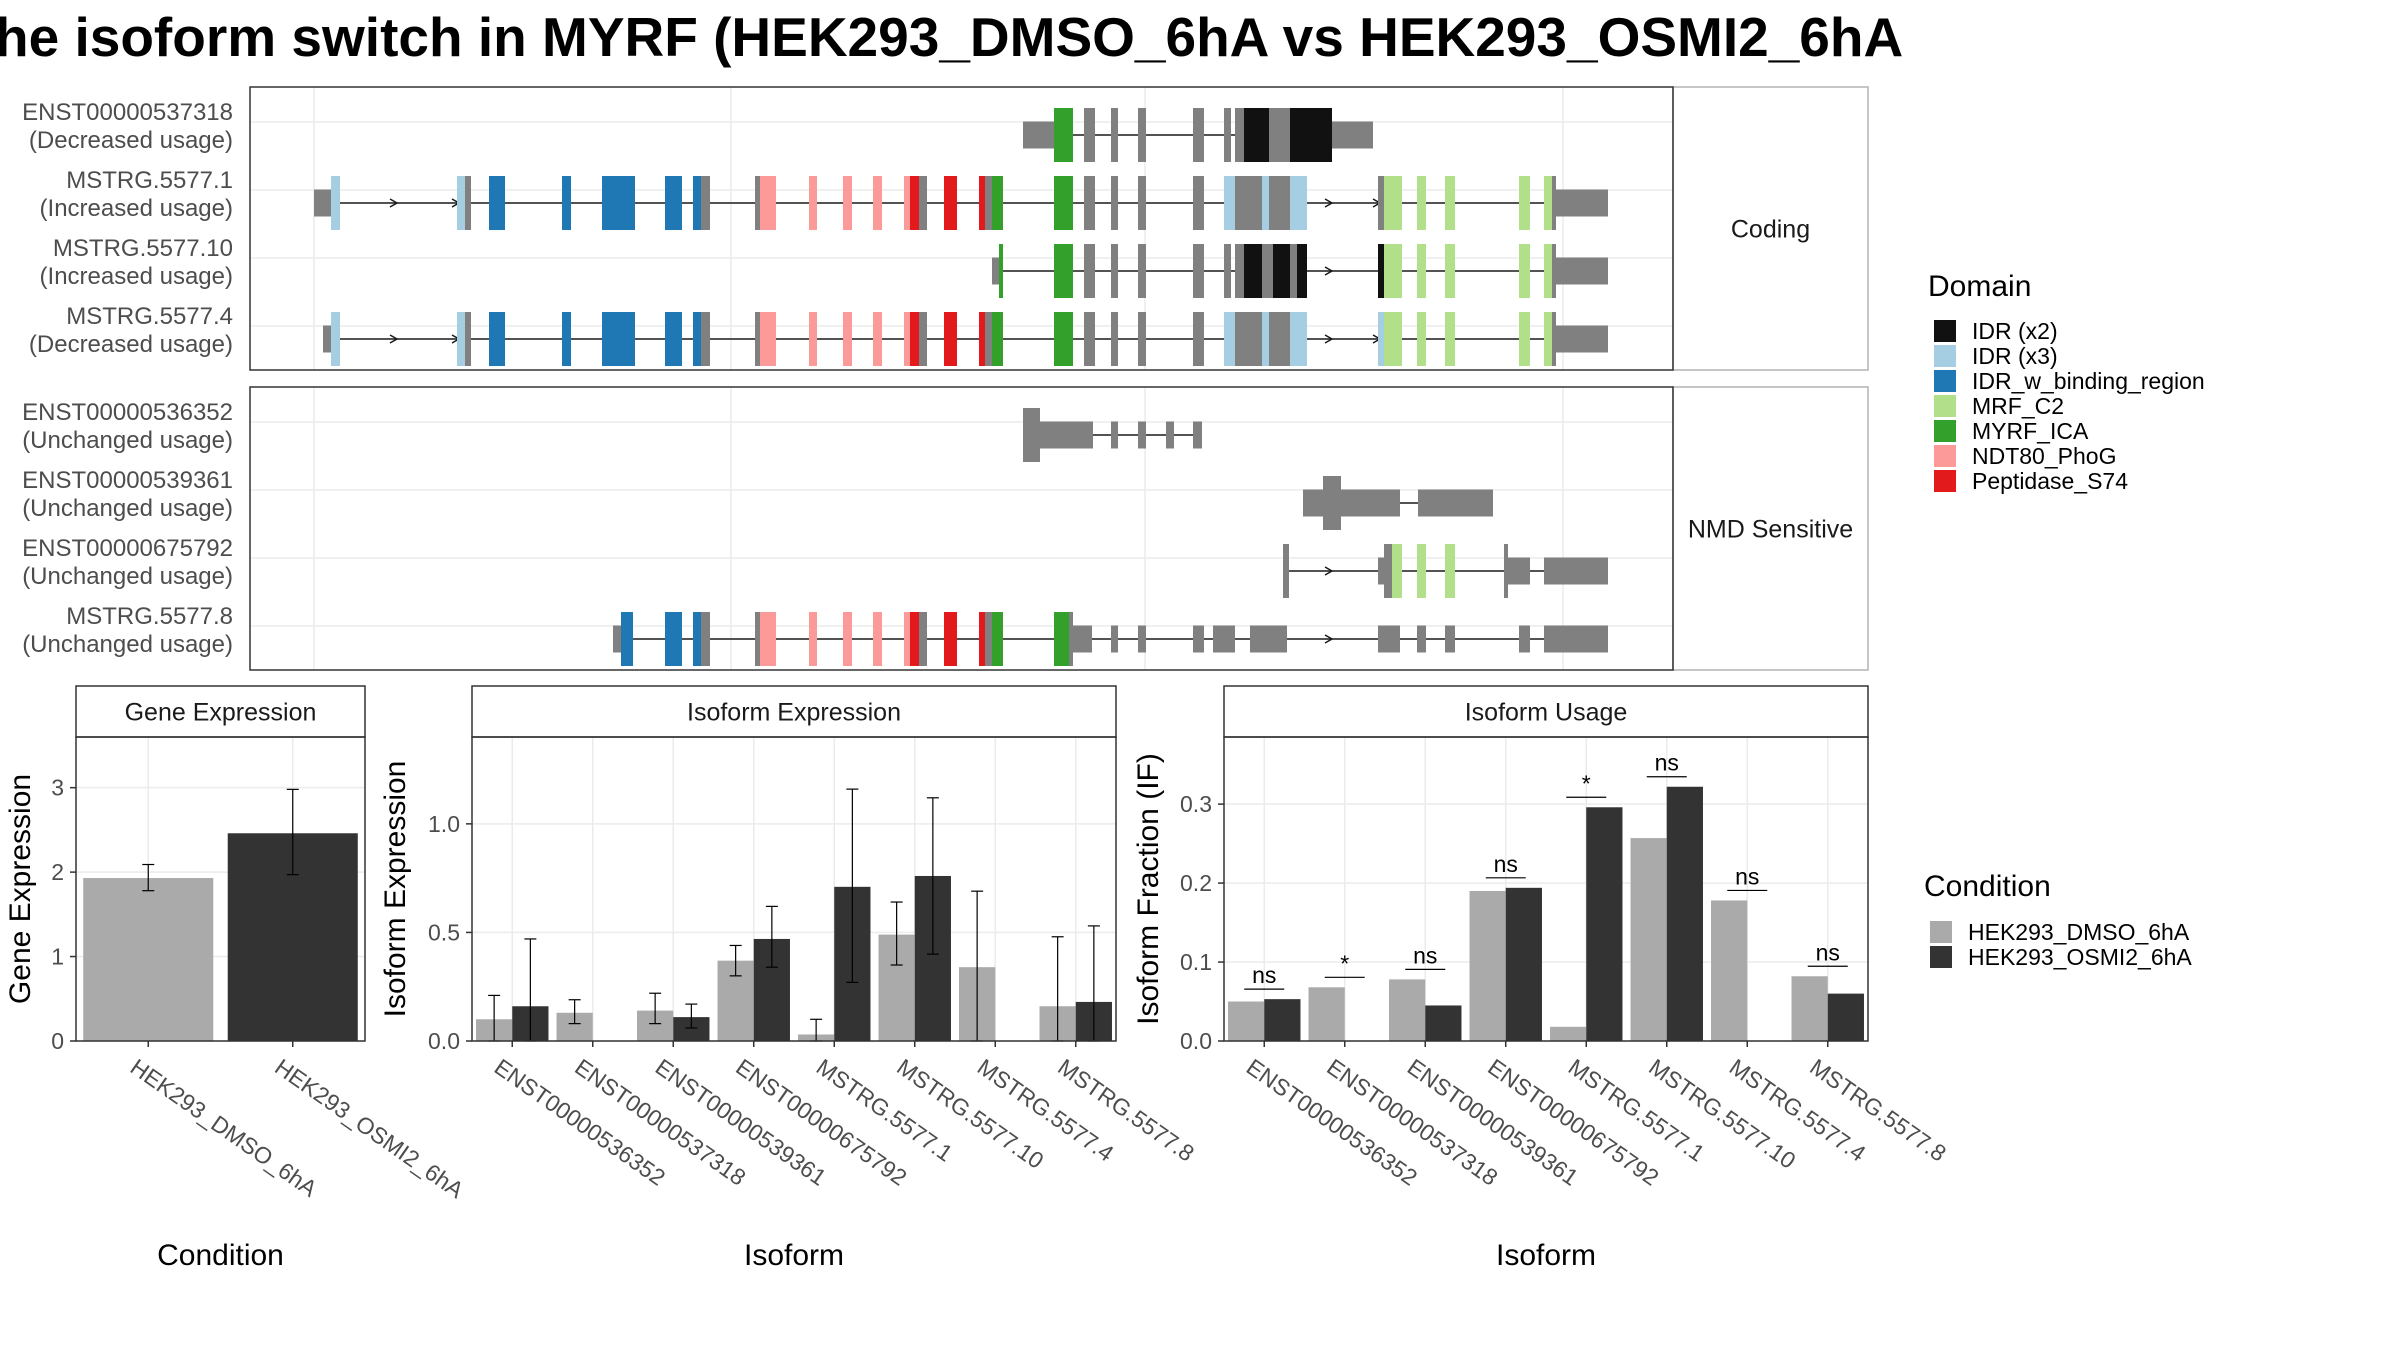 The image size is (2400, 1350). Describe the element at coordinates (143, 248) in the screenshot. I see `transcript-id-label: MSTRG.5577.10` at that location.